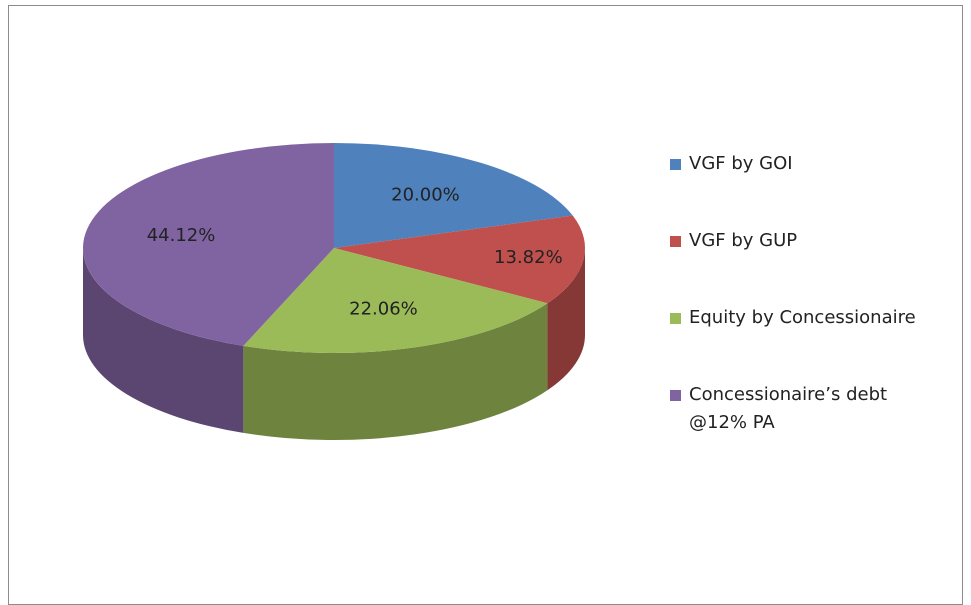  Describe the element at coordinates (820, 188) in the screenshot. I see `legend-item: VGF by GOI` at that location.